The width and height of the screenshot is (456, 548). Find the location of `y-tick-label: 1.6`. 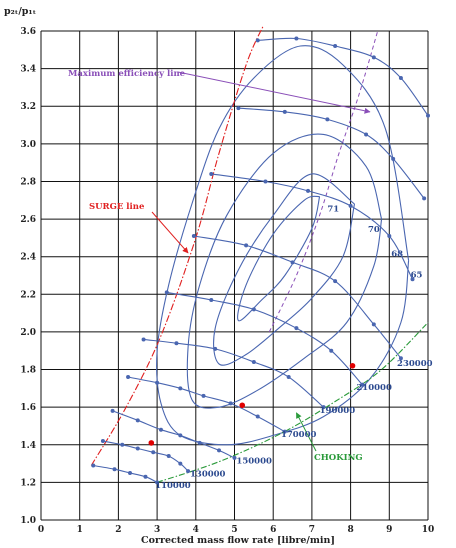

y-tick-label: 1.6 is located at coordinates (28, 408).